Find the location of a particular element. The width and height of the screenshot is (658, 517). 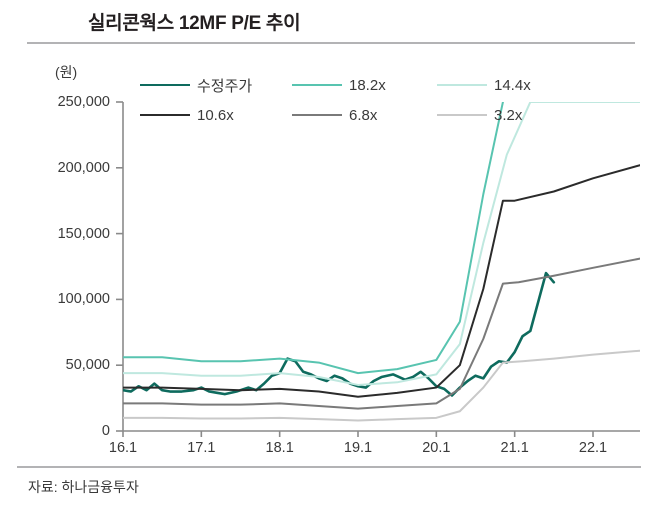

legend-item-10-6x: 10.6x is located at coordinates (216, 115).